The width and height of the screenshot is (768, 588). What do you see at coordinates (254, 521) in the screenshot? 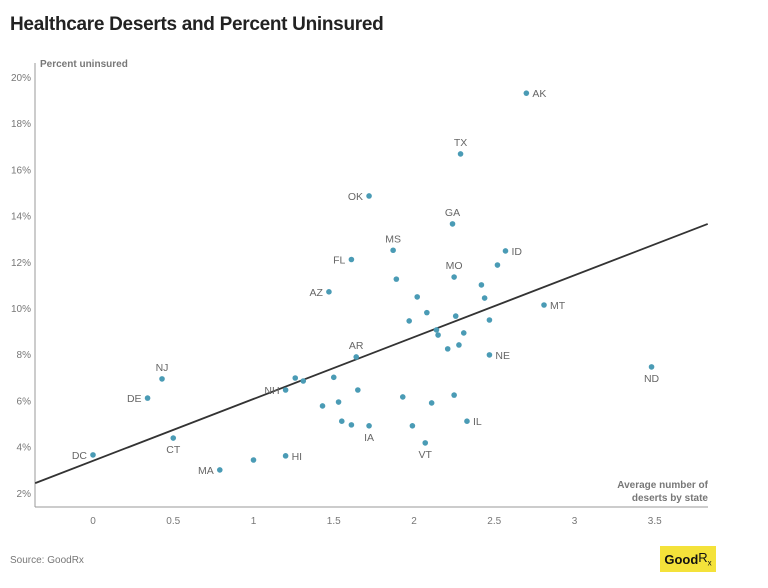
I see `x-tick-label: 1` at bounding box center [254, 521].